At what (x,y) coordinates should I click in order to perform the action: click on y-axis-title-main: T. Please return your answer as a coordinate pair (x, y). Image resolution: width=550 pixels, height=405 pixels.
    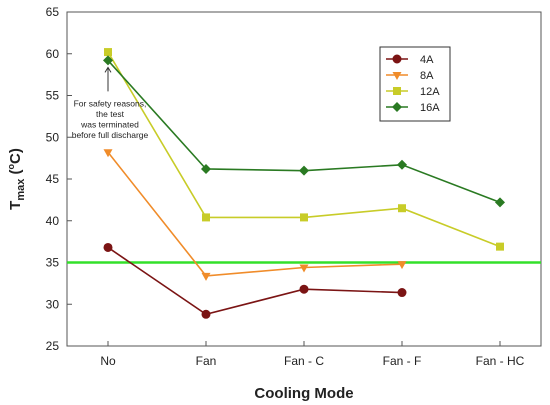
    Looking at the image, I should click on (15, 205).